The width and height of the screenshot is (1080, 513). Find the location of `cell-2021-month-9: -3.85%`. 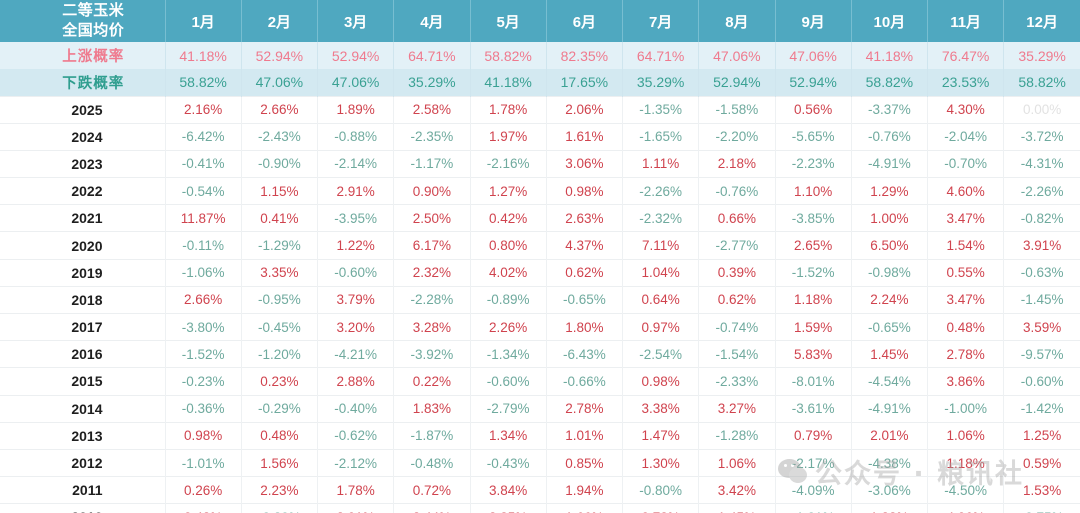

cell-2021-month-9: -3.85% is located at coordinates (813, 218).